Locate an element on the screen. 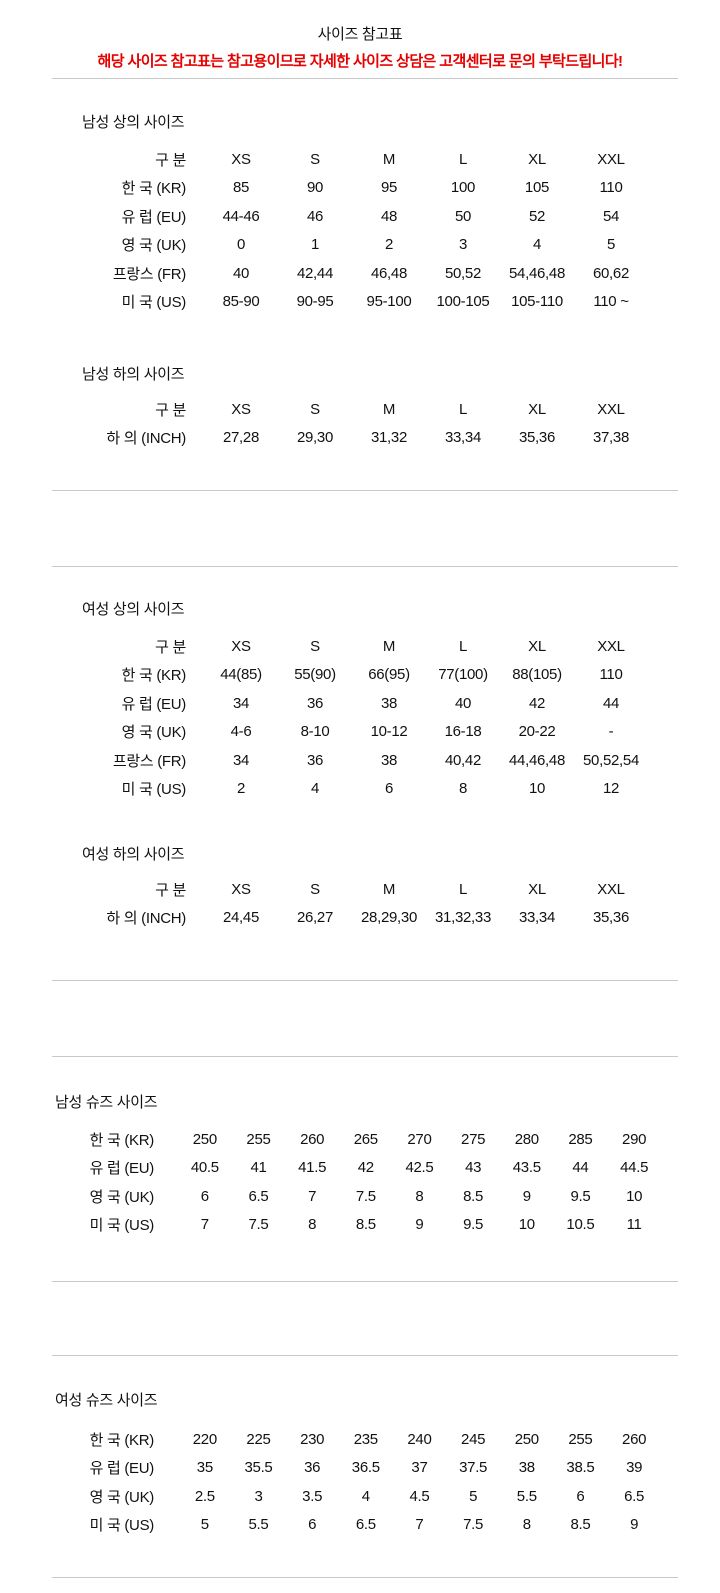 The image size is (720, 1593). table-row: 유 럽 (EU) 44-46 46 48 50 52 54 is located at coordinates (350, 216).